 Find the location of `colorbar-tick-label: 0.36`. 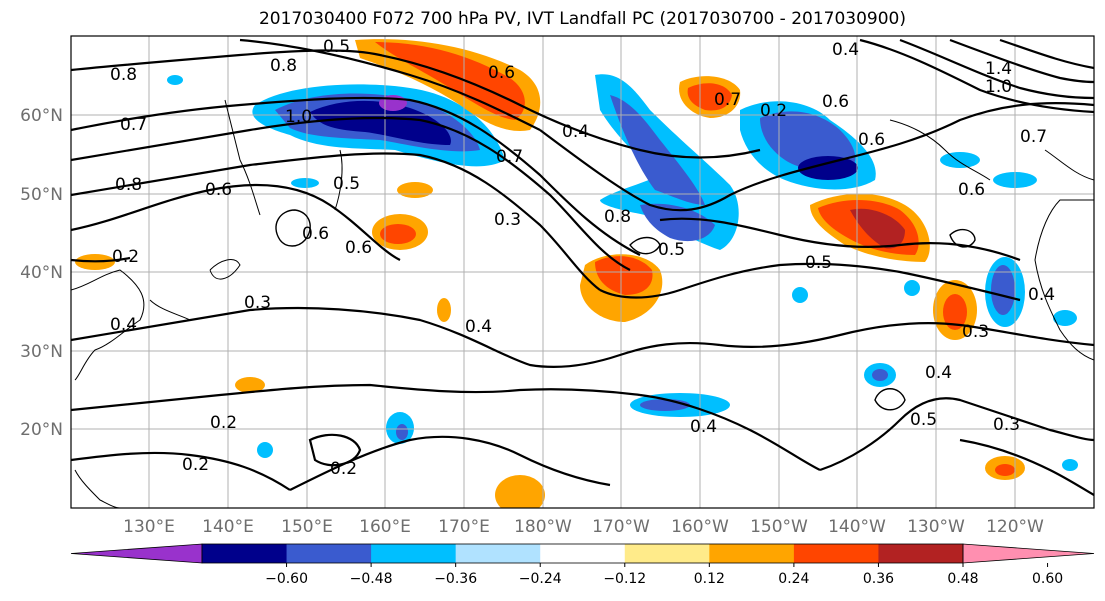

colorbar-tick-label: 0.36 is located at coordinates (878, 579).